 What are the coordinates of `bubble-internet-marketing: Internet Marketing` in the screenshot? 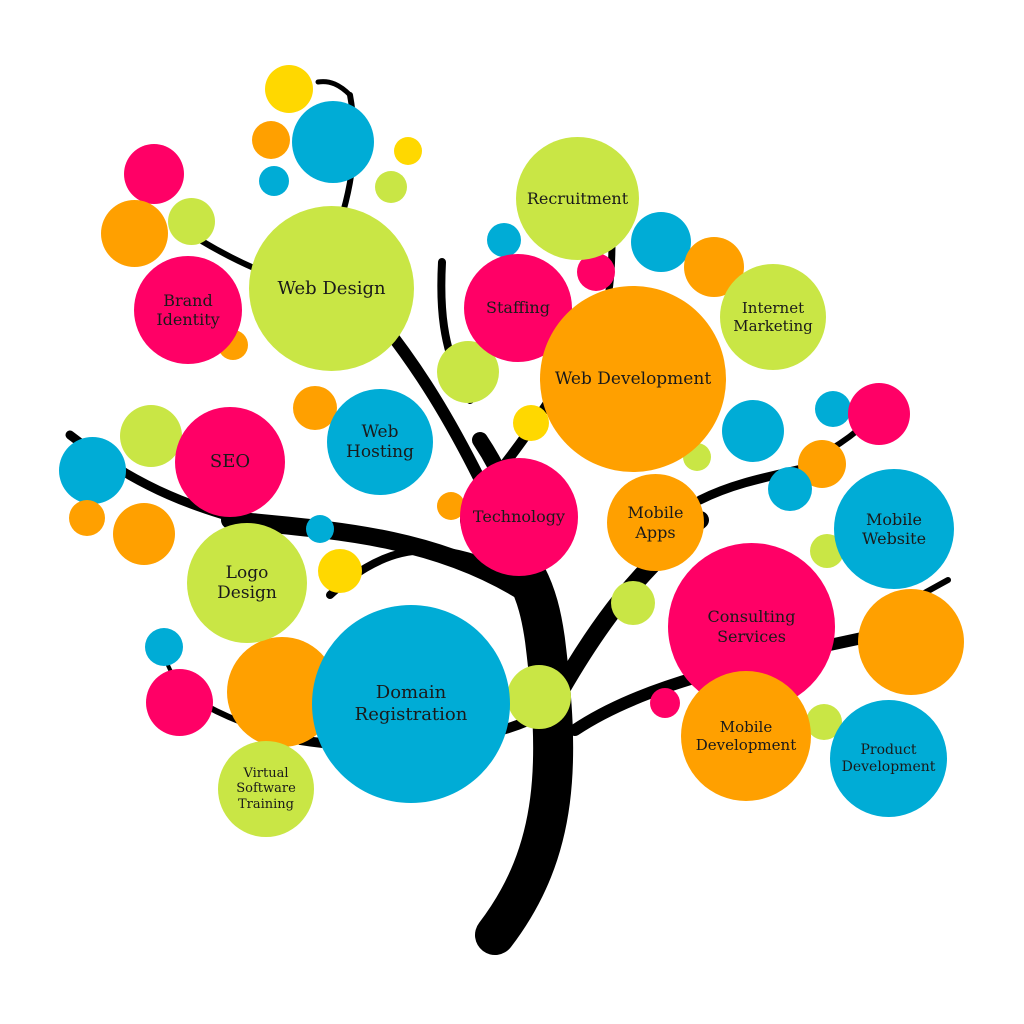 It's located at (773, 317).